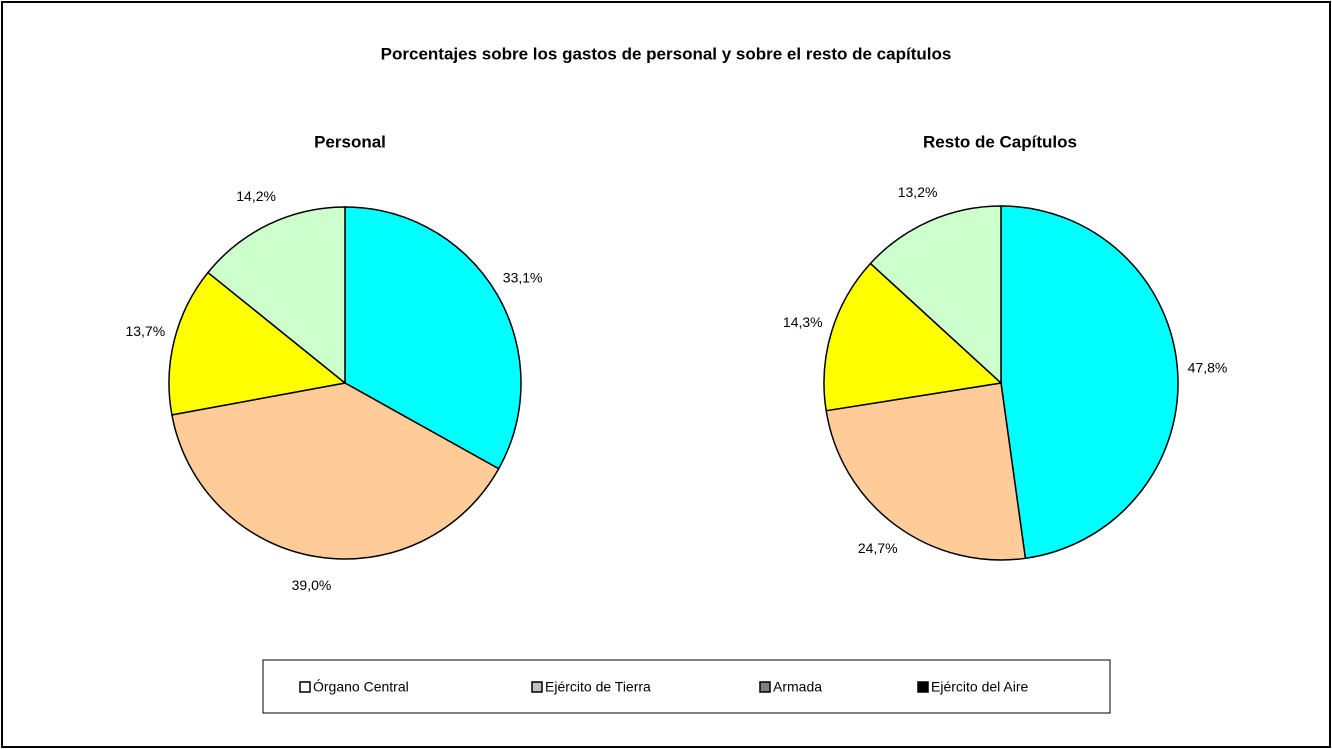 The height and width of the screenshot is (749, 1332). Describe the element at coordinates (803, 322) in the screenshot. I see `data-label: 14,3%` at that location.